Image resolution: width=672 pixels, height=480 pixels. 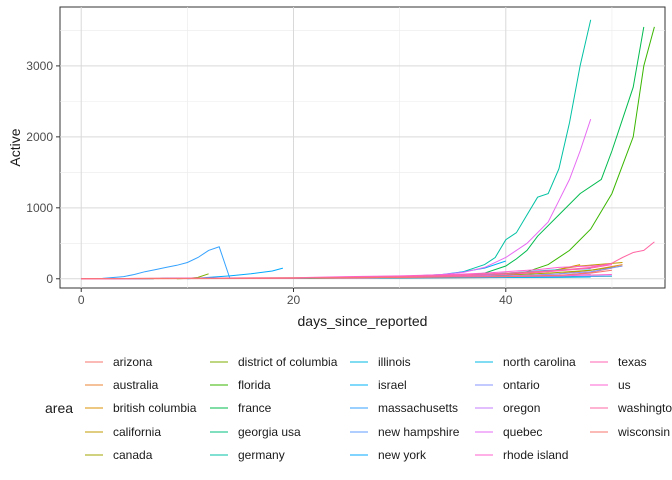 What do you see at coordinates (288, 362) in the screenshot?
I see `legend-label: district of columbia` at bounding box center [288, 362].